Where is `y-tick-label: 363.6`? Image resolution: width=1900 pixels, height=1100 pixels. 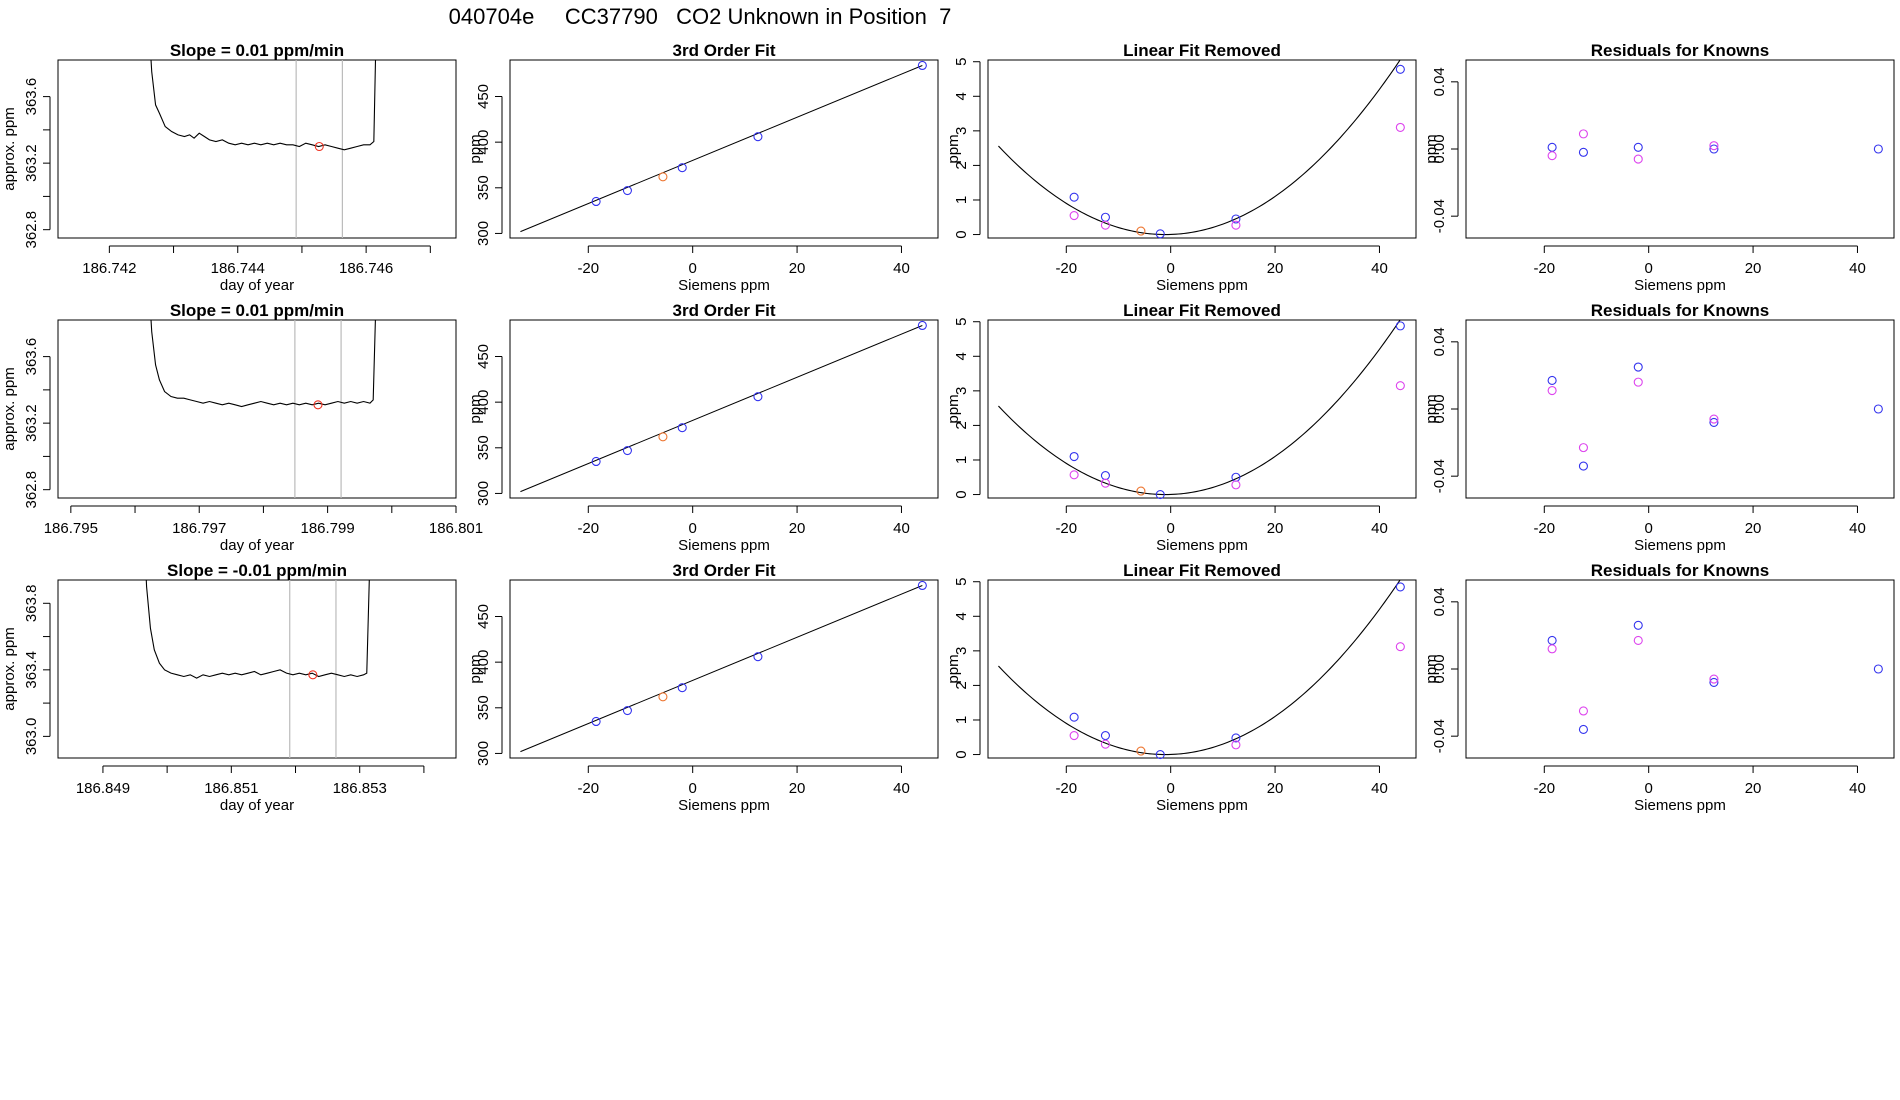
y-tick-label: 363.6 is located at coordinates (31, 97).